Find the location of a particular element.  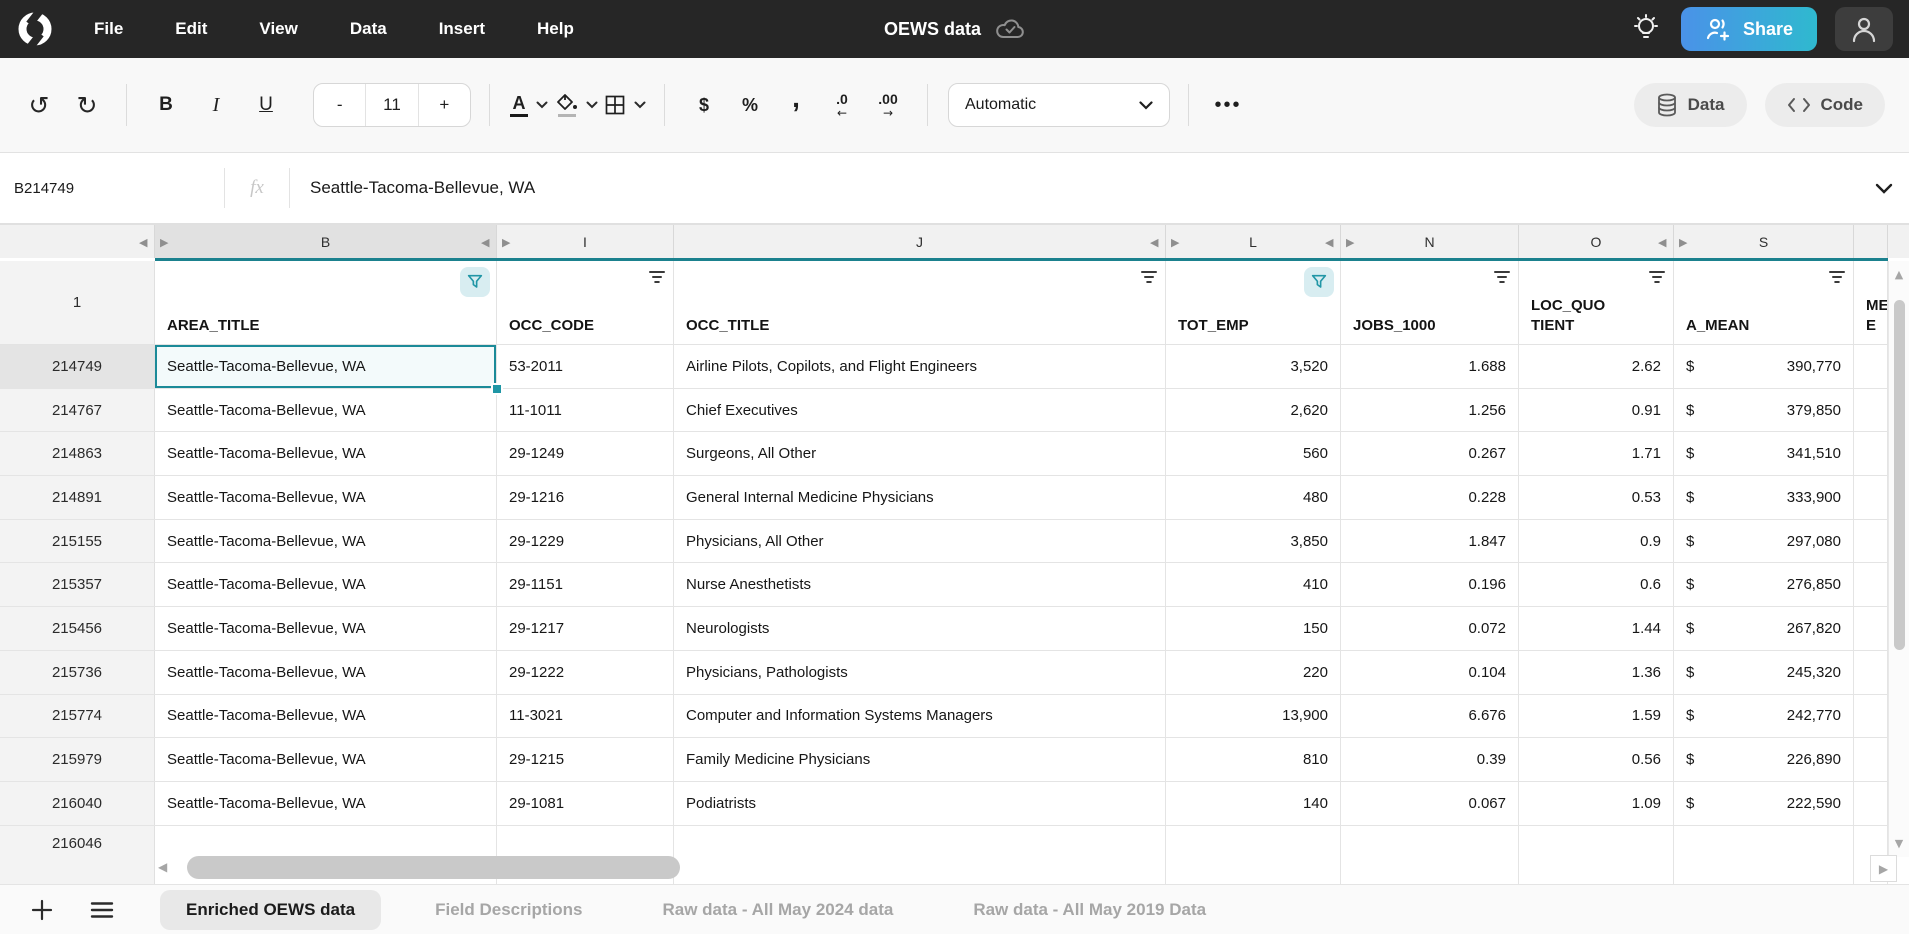

row-number-215357: 215357 is located at coordinates (77, 585).